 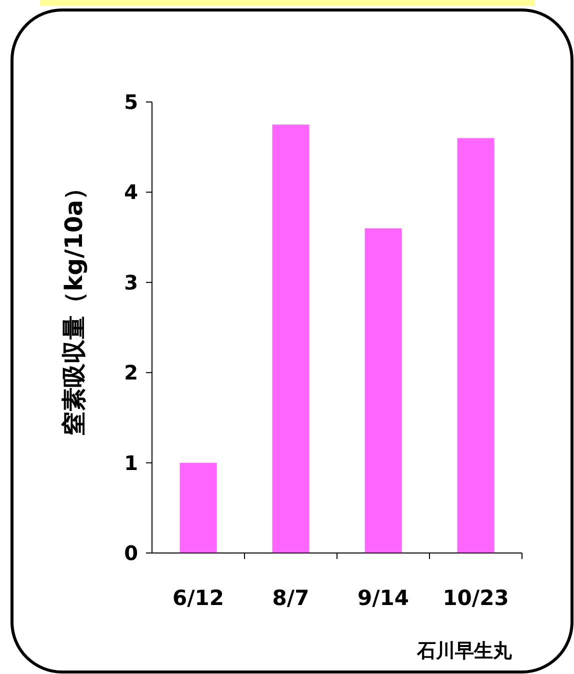 I want to click on y-tick-label: 4, so click(x=131, y=192).